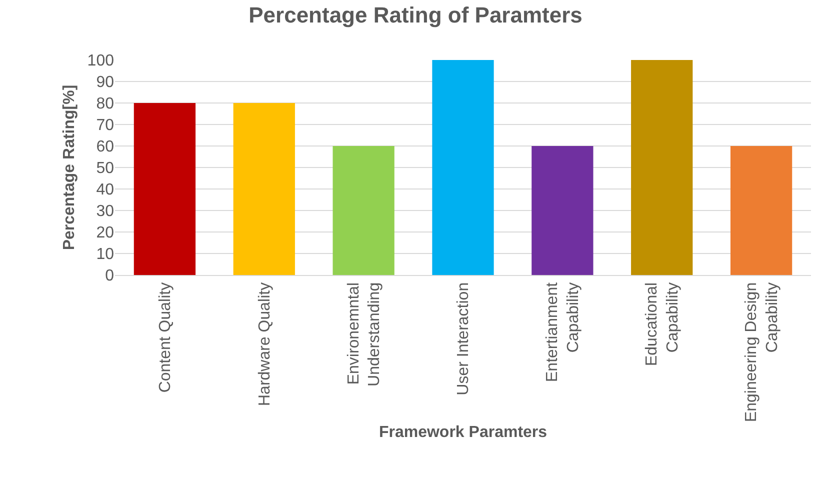  What do you see at coordinates (105, 147) in the screenshot?
I see `y-tick-label: 60` at bounding box center [105, 147].